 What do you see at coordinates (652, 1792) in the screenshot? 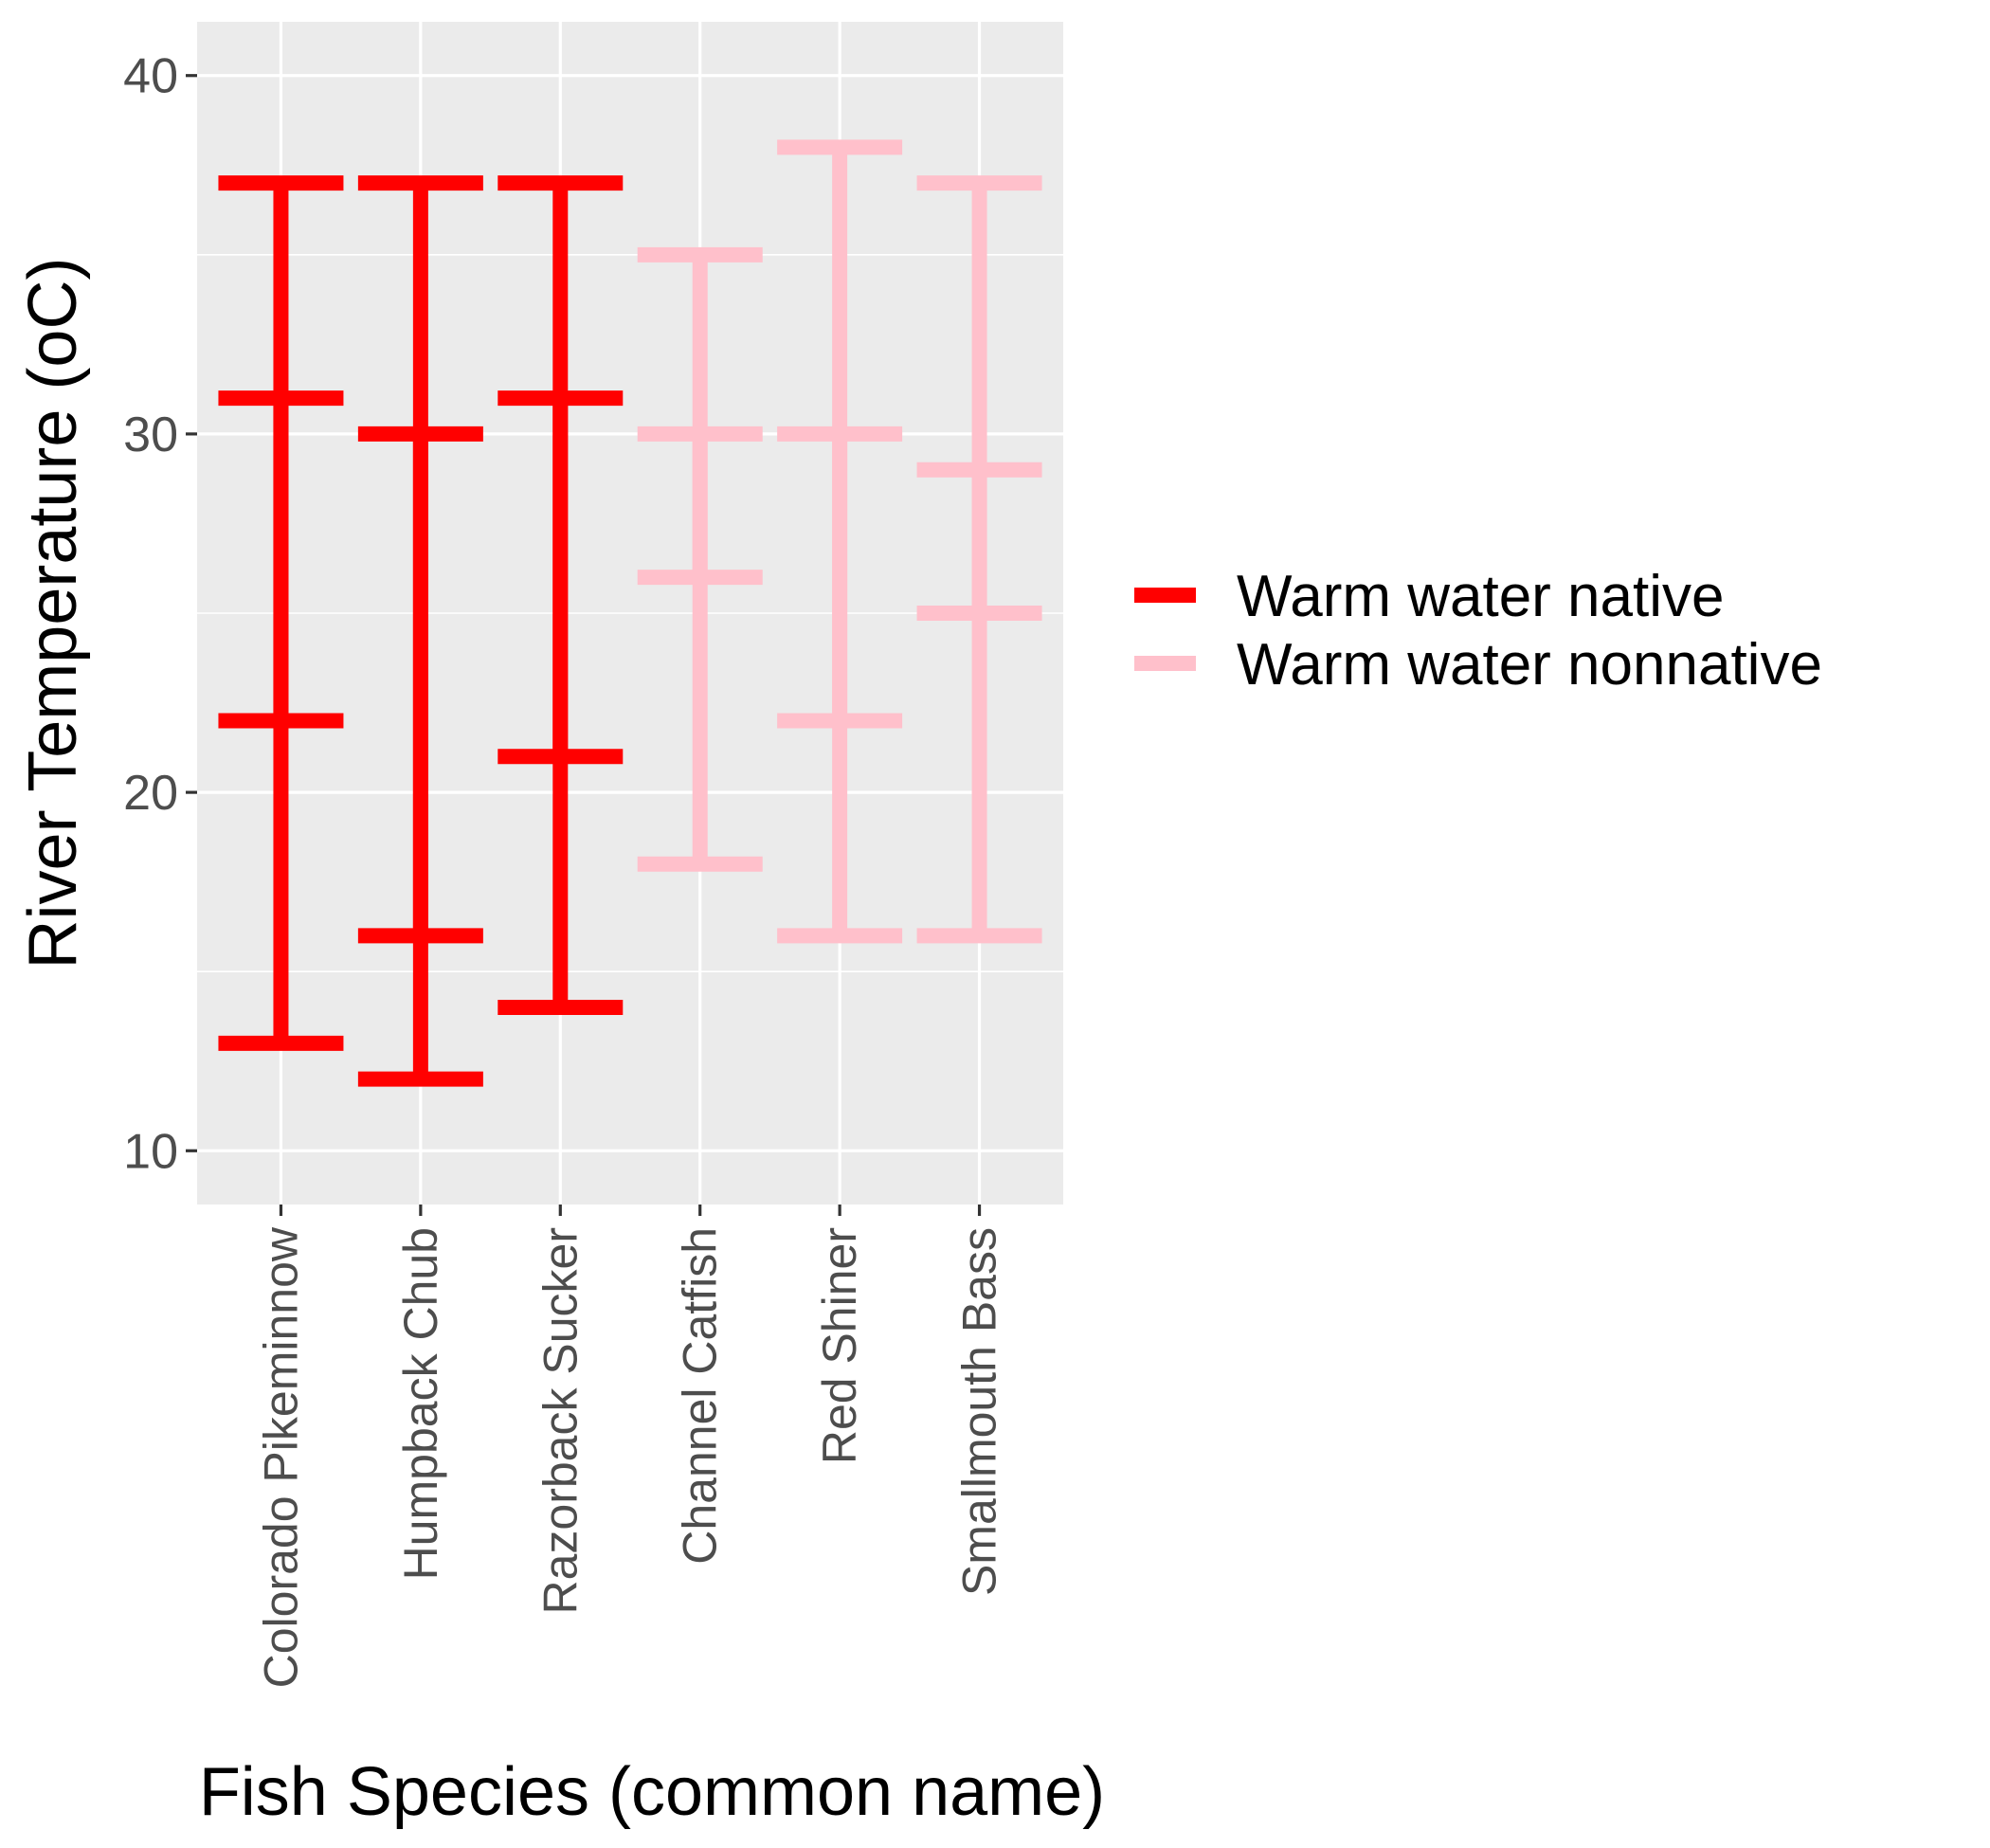
I see `x-axis-title: Fish Species (common name)` at bounding box center [652, 1792].